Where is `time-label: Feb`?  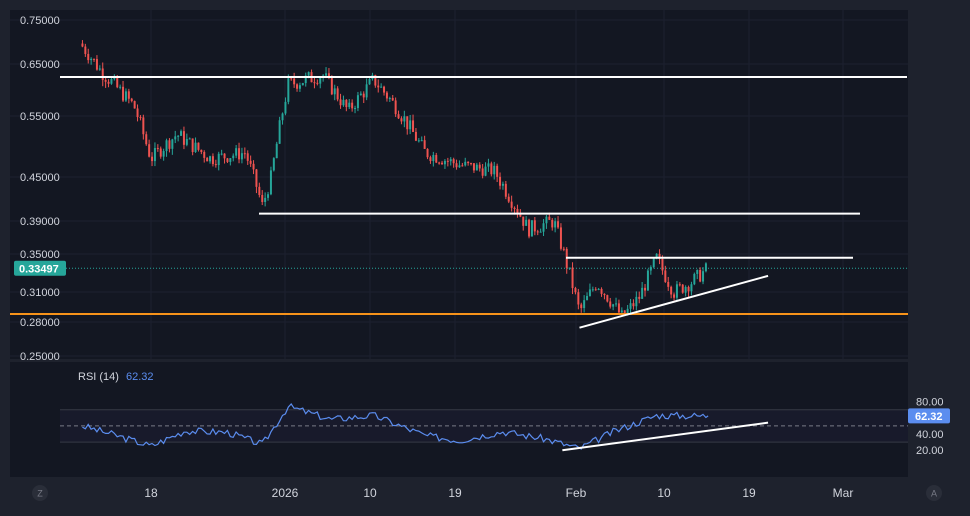 time-label: Feb is located at coordinates (576, 493).